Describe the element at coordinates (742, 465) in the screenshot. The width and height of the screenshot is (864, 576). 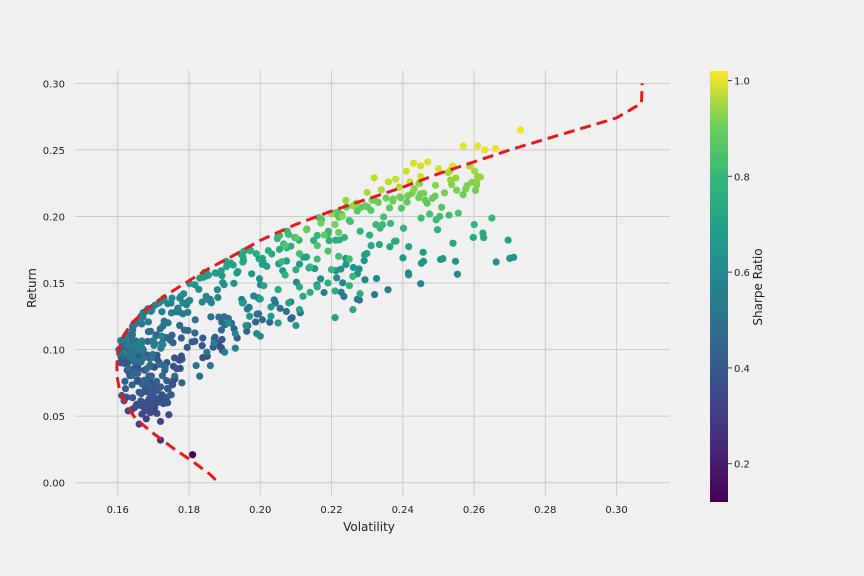
I see `colorbar-tick-label: 0.2` at that location.